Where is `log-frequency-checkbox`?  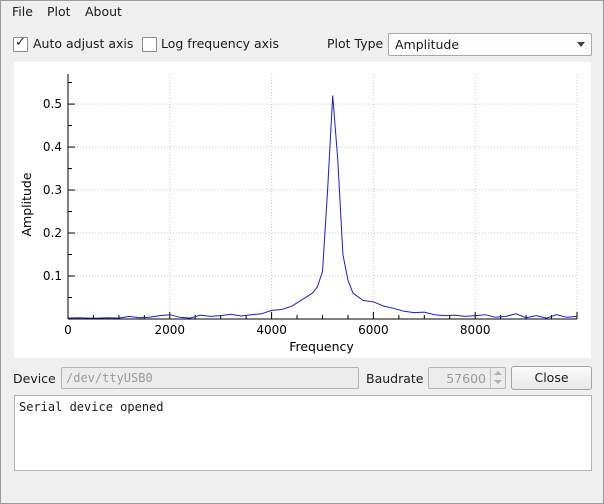
log-frequency-checkbox is located at coordinates (149, 44).